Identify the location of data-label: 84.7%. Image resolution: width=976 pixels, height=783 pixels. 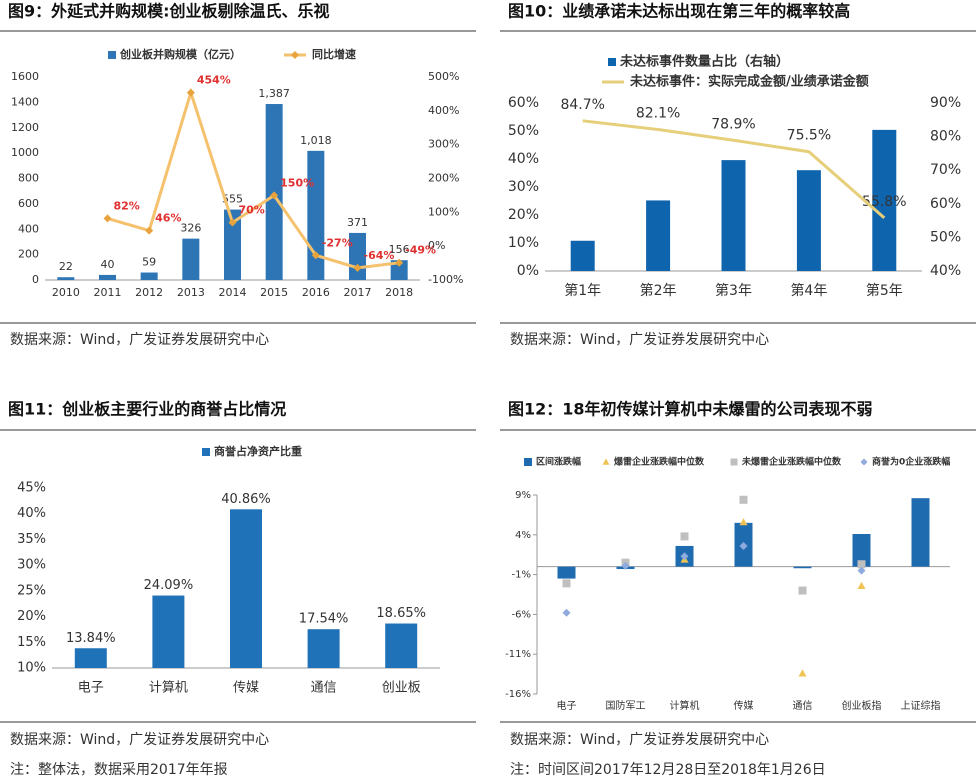
(582, 105).